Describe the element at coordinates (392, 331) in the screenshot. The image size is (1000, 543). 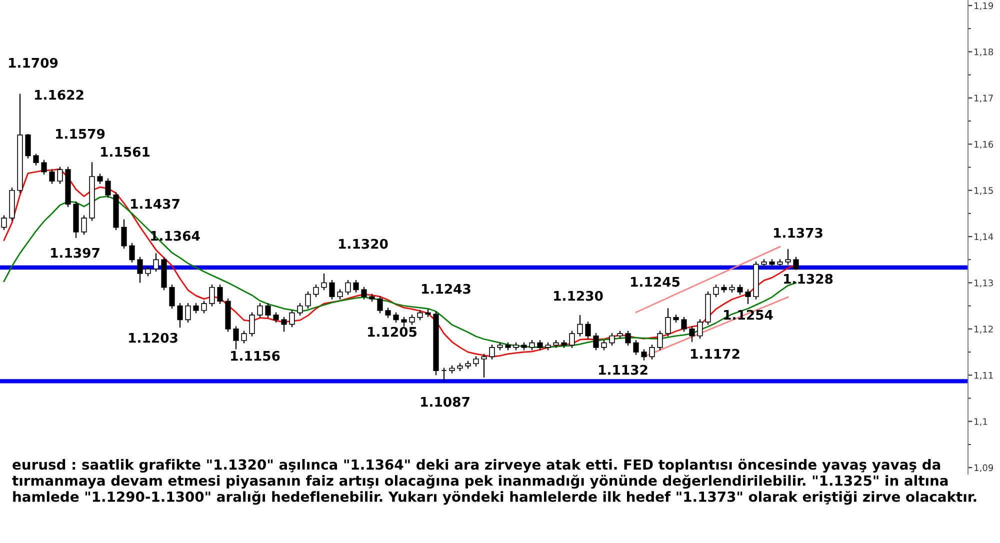
I see `annotation: 1.1205` at that location.